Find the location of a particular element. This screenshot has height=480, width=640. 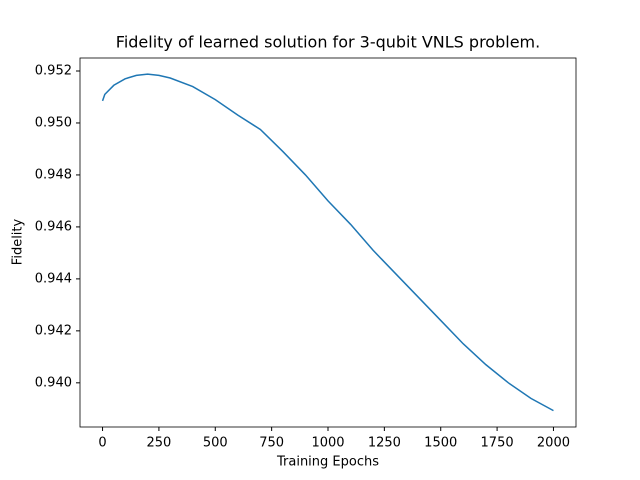

x-tick-label: 0 is located at coordinates (102, 443).